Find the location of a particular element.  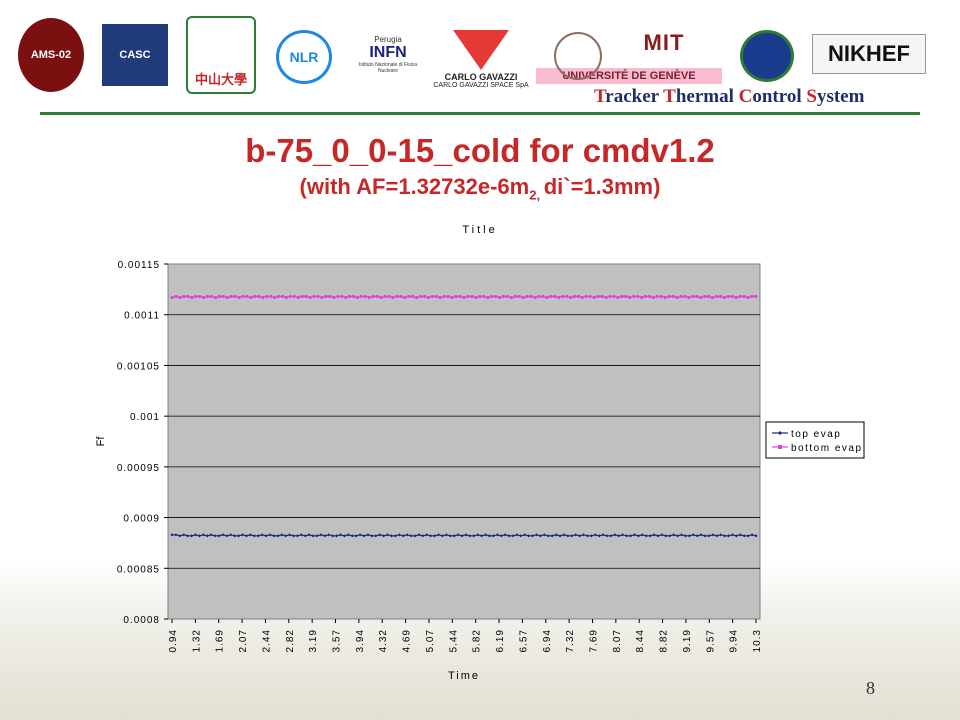

x-tick-label: 5.07 is located at coordinates (430, 640).